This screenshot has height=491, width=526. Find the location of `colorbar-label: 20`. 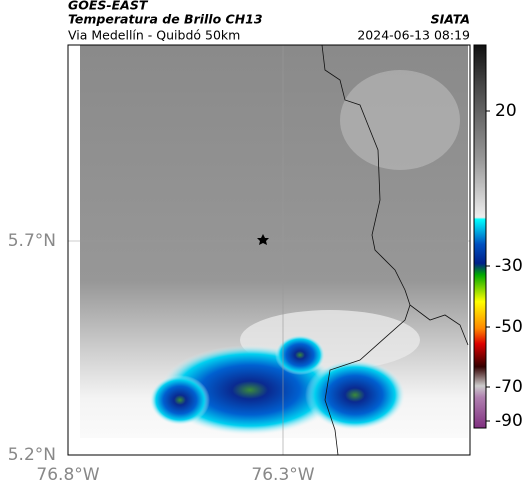

colorbar-label: 20 is located at coordinates (506, 111).